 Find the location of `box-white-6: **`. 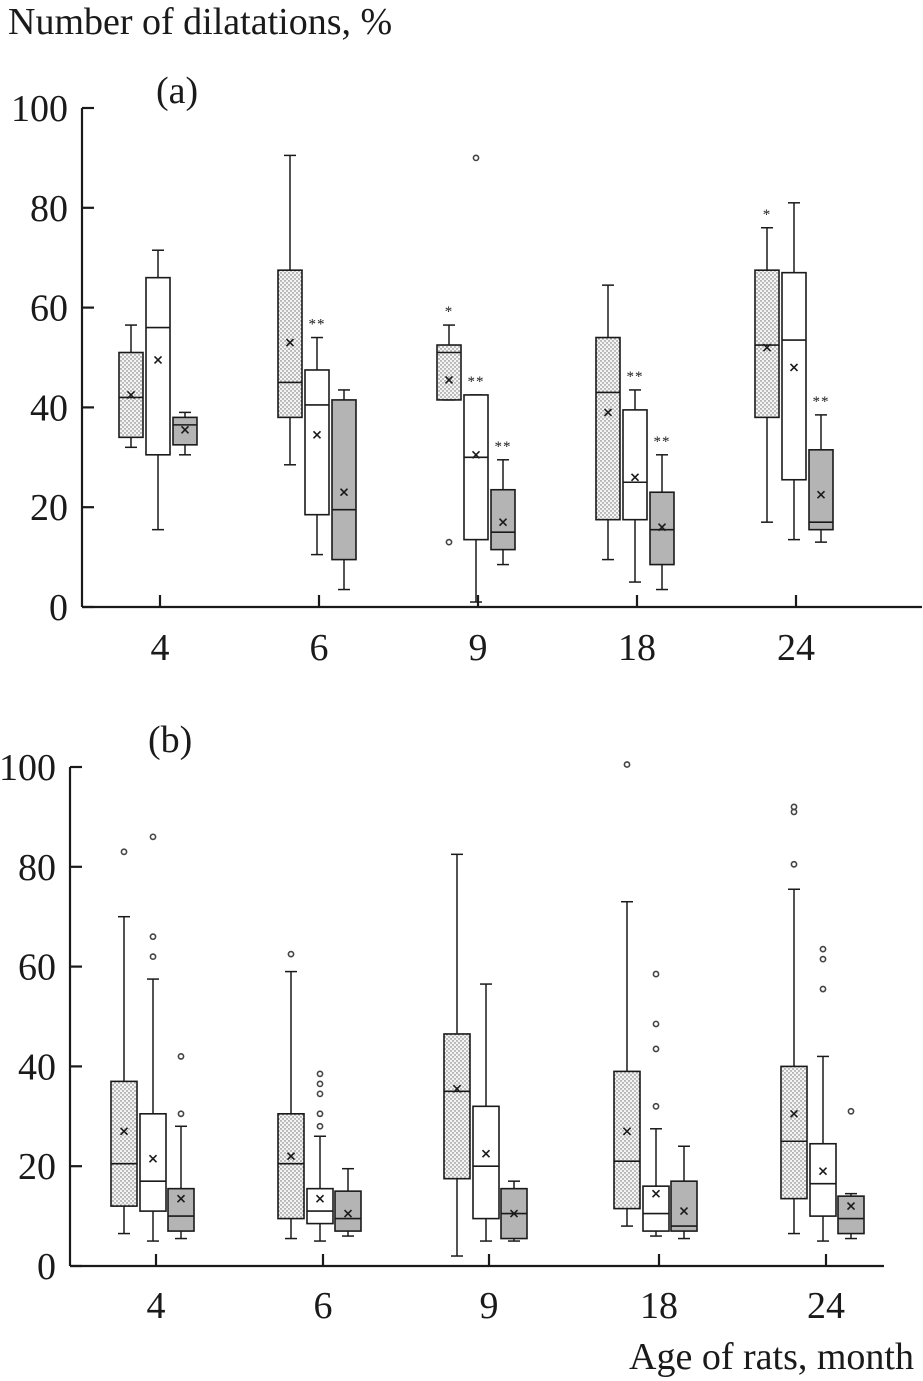

box-white-6: ** is located at coordinates (317, 436).